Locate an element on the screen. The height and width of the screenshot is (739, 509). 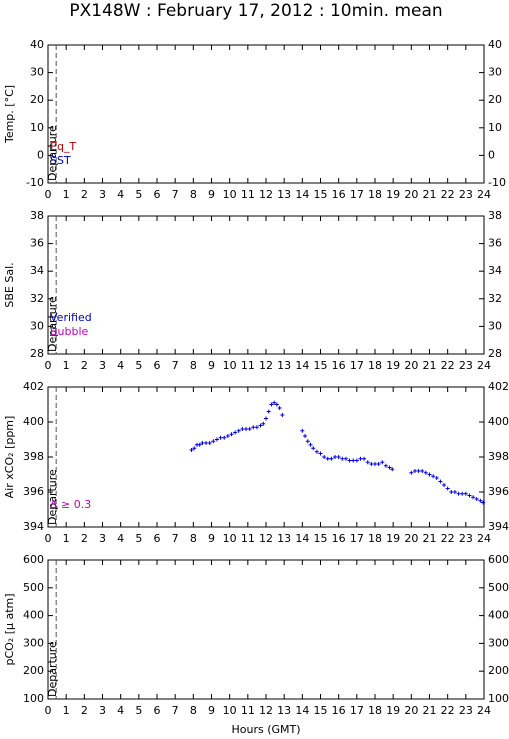
y-tick-label: 10 is located at coordinates (37, 127).